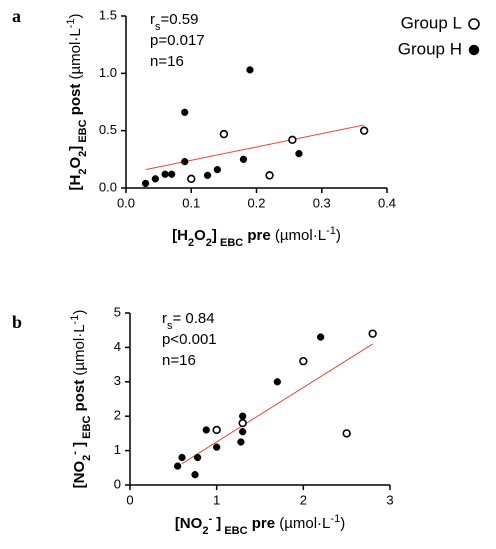 This screenshot has width=496, height=549. I want to click on y-tick-label: 5, so click(117, 311).